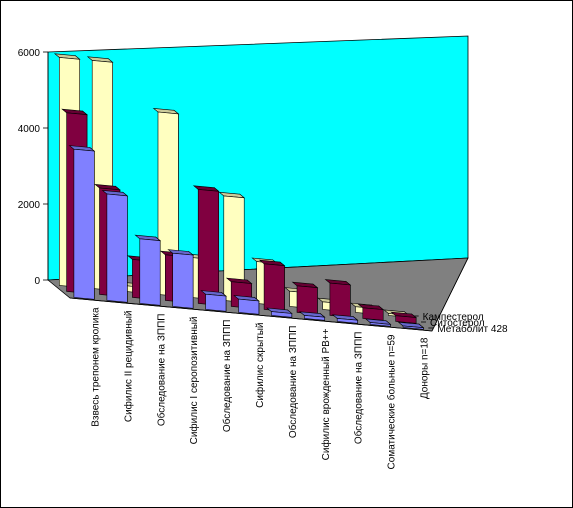 This screenshot has width=573, height=508. I want to click on x-tick-label: Доноры n=18, so click(425, 368).